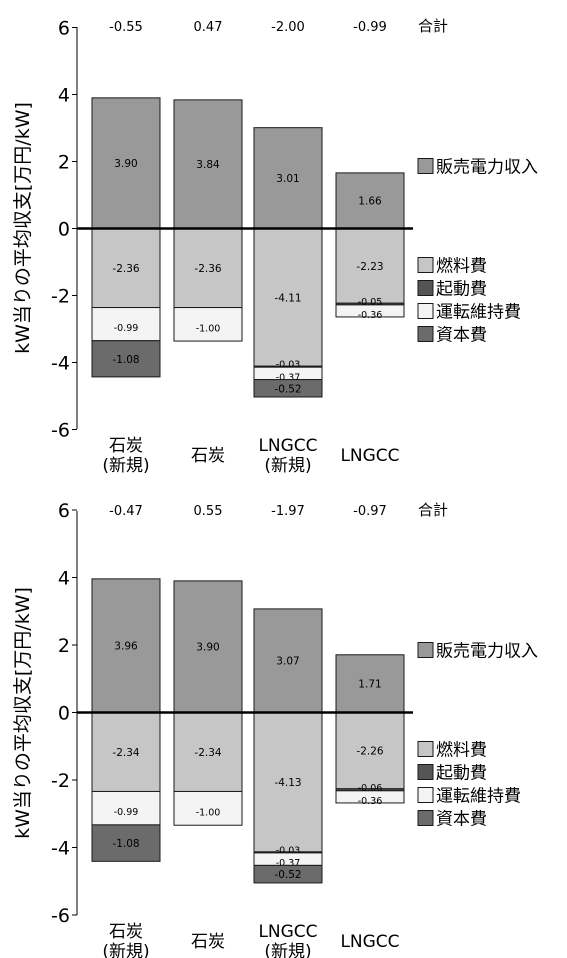 The height and width of the screenshot is (958, 567). What do you see at coordinates (288, 863) in the screenshot?
I see `bar-value-label: -0.37` at bounding box center [288, 863].